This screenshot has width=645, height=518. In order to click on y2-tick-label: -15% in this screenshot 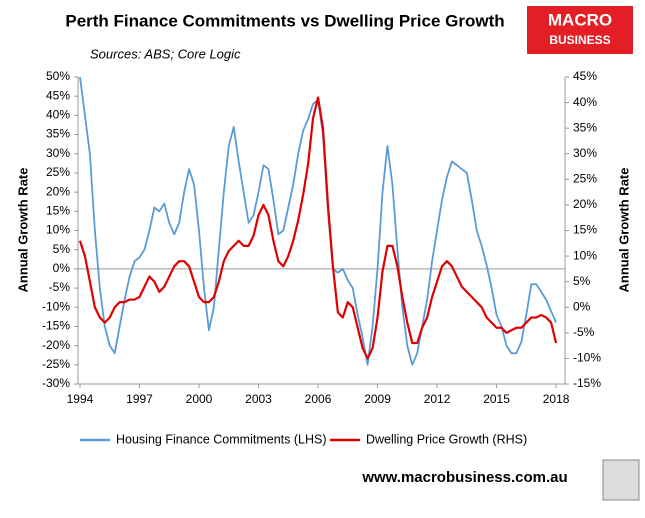, I will do `click(587, 383)`.